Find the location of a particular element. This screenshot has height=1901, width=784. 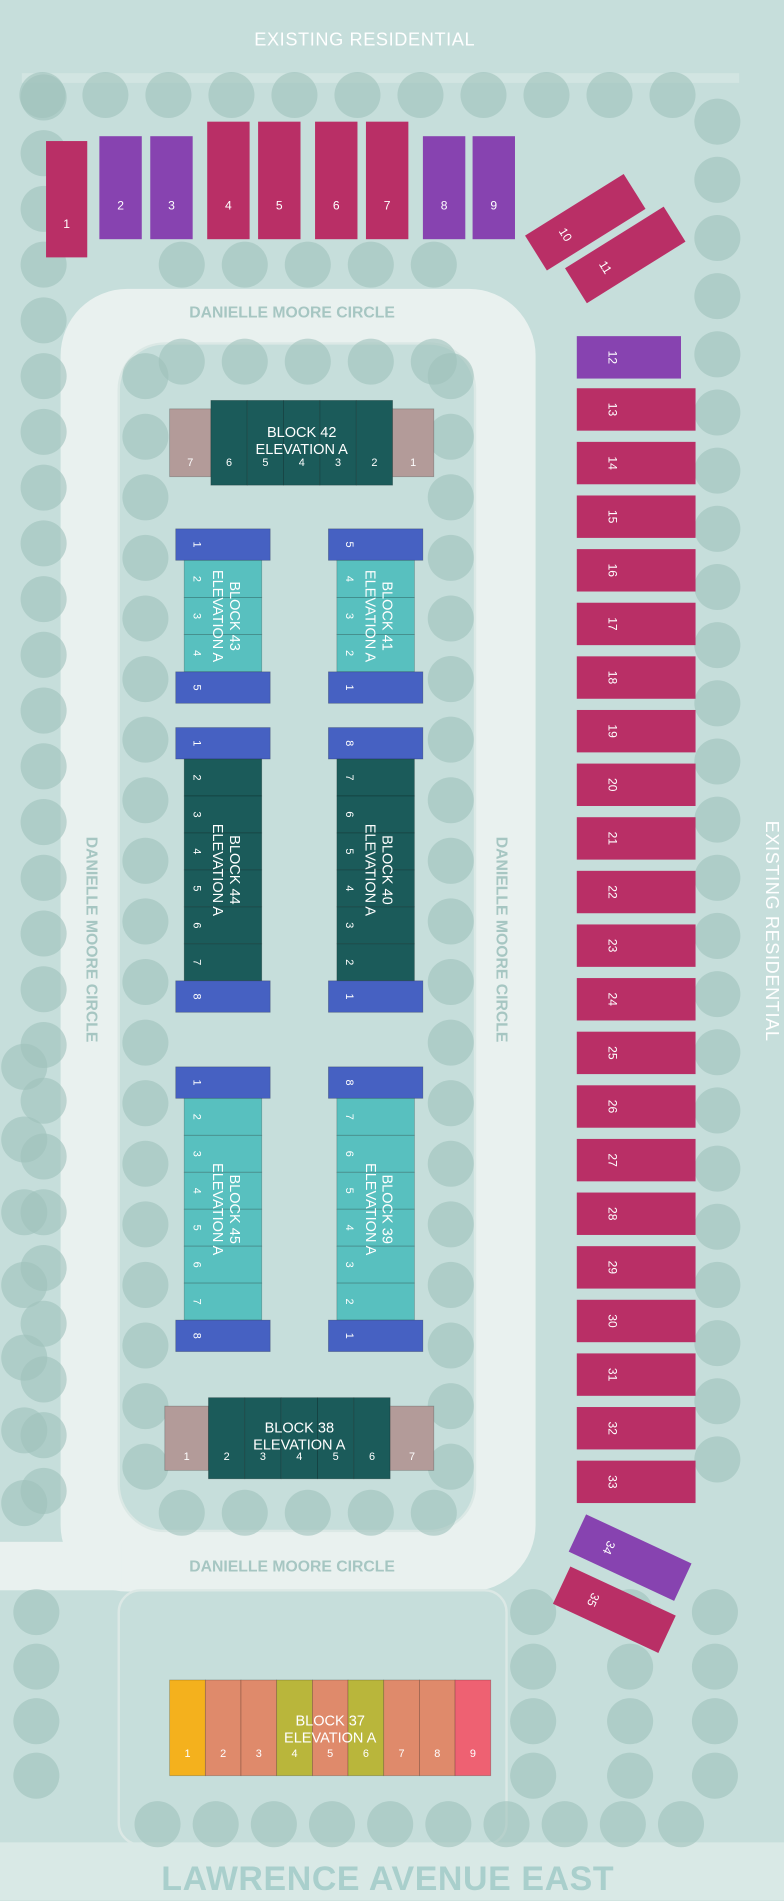

top-label: EXISTING RESIDENTIAL is located at coordinates (364, 39).